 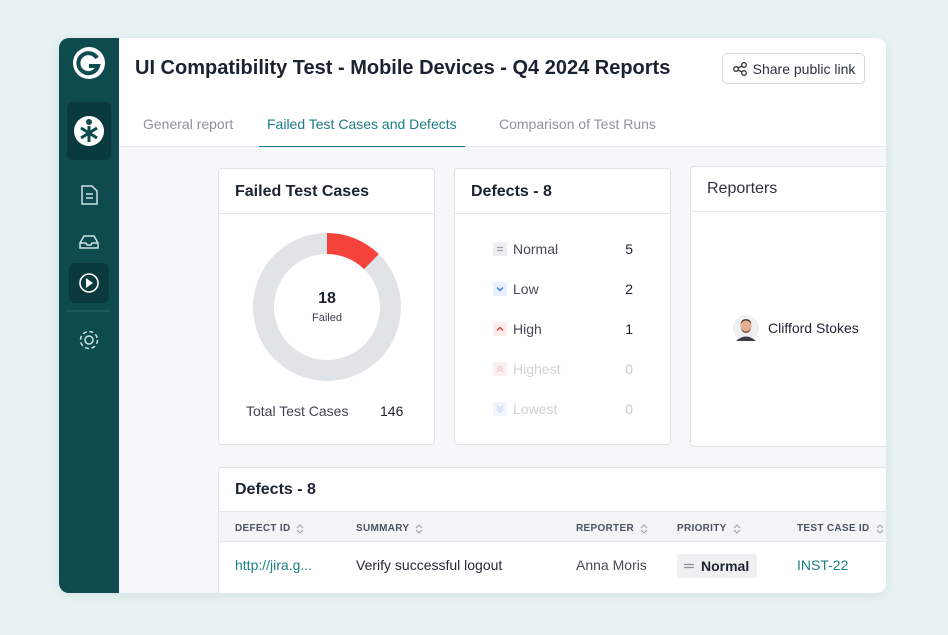 What do you see at coordinates (746, 328) in the screenshot?
I see `avatar` at bounding box center [746, 328].